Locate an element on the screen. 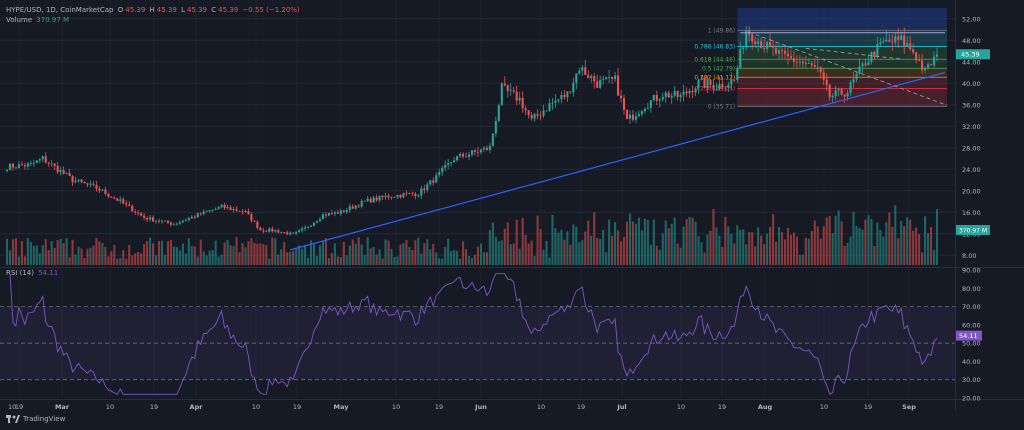 The width and height of the screenshot is (1024, 430). volume-badge is located at coordinates (973, 230).